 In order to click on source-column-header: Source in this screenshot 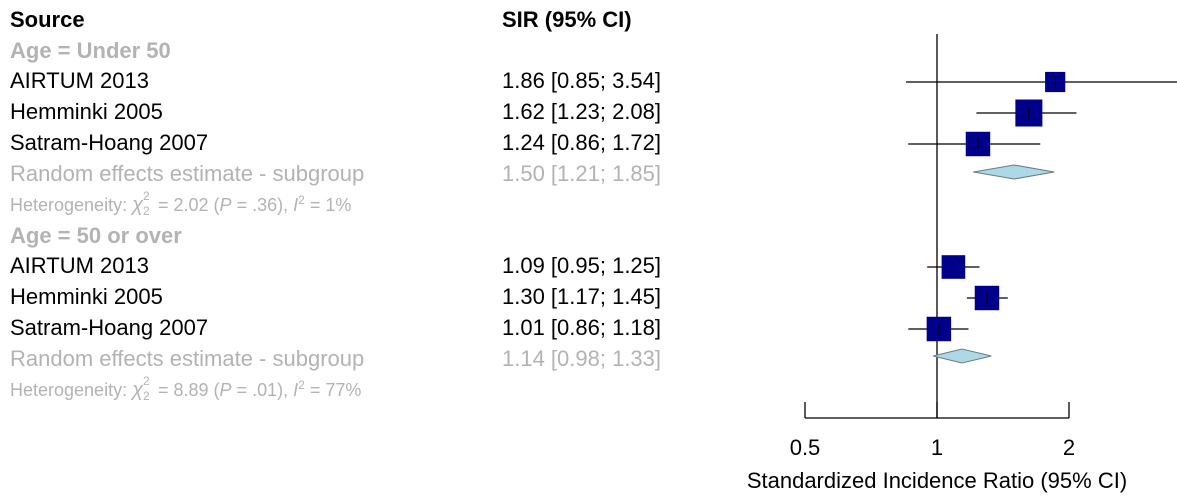, I will do `click(47, 19)`.